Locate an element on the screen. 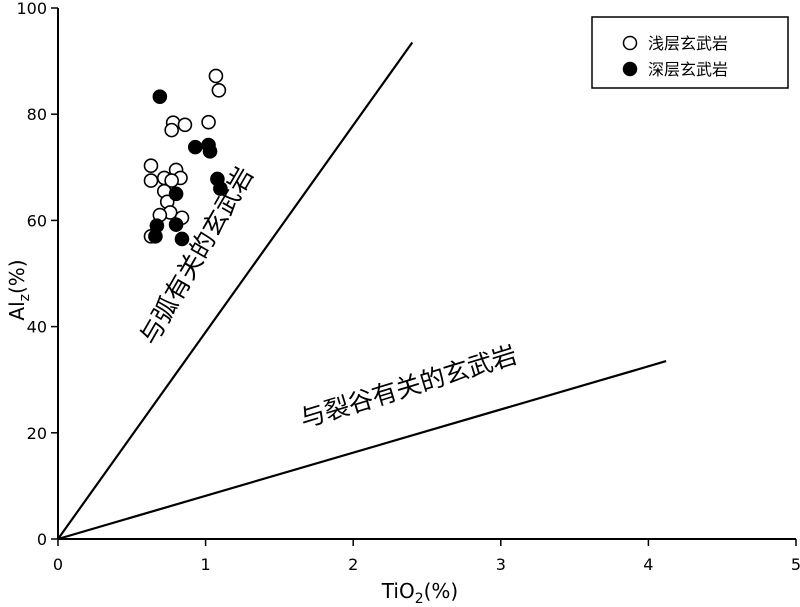 The width and height of the screenshot is (800, 607). y-tick-label: 60 is located at coordinates (37, 220).